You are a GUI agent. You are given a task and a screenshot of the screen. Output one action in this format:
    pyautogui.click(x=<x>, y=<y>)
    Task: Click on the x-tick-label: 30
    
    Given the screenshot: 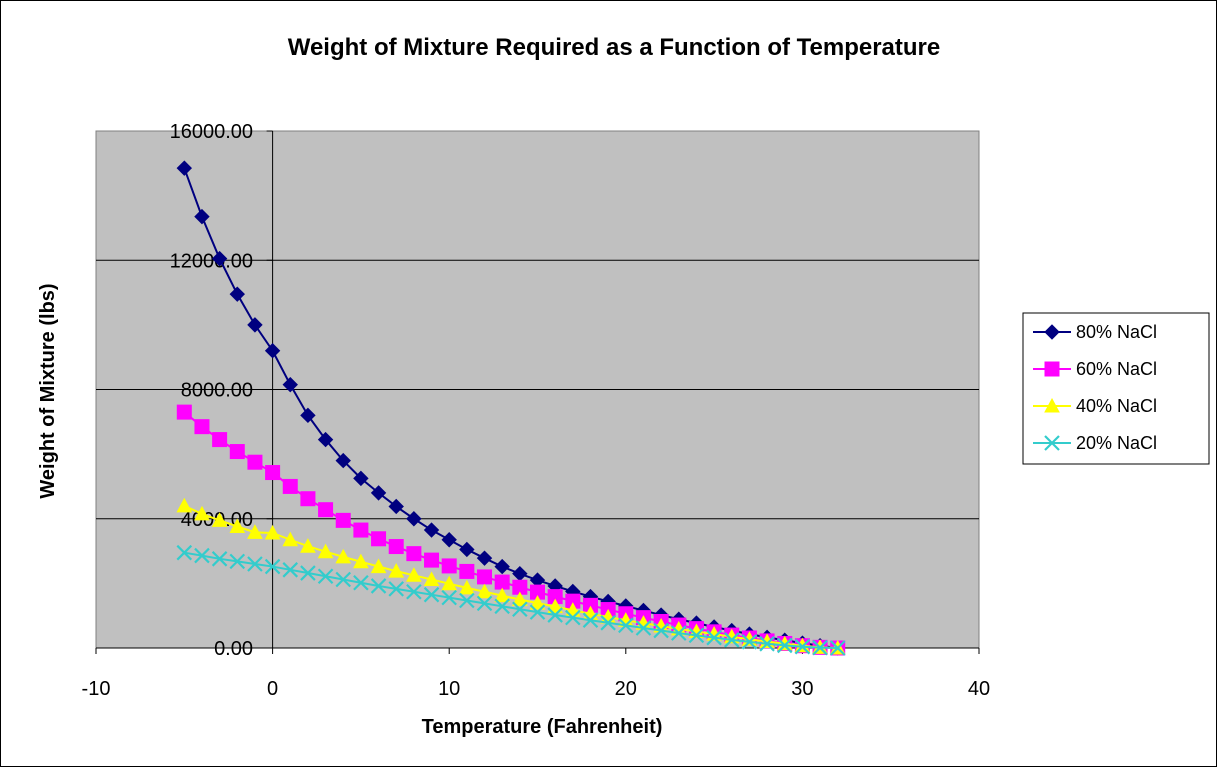 What is the action you would take?
    pyautogui.click(x=802, y=689)
    